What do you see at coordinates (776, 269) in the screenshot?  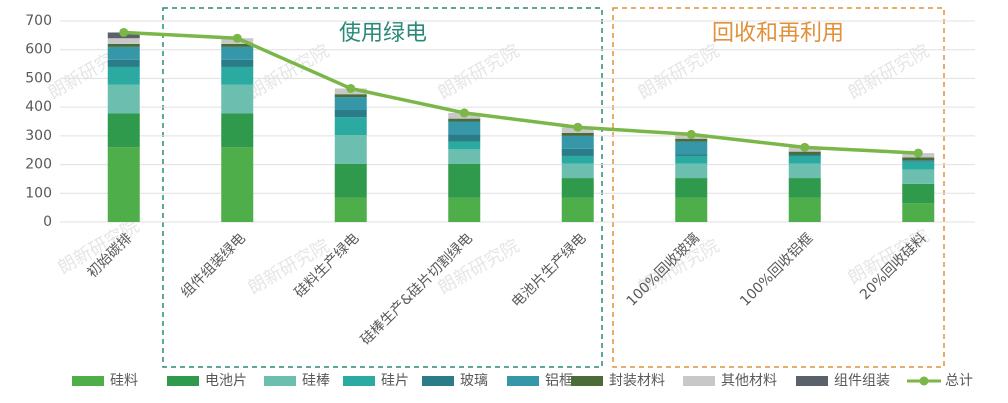 I see `x-tick-label: 100%回收铝框` at bounding box center [776, 269].